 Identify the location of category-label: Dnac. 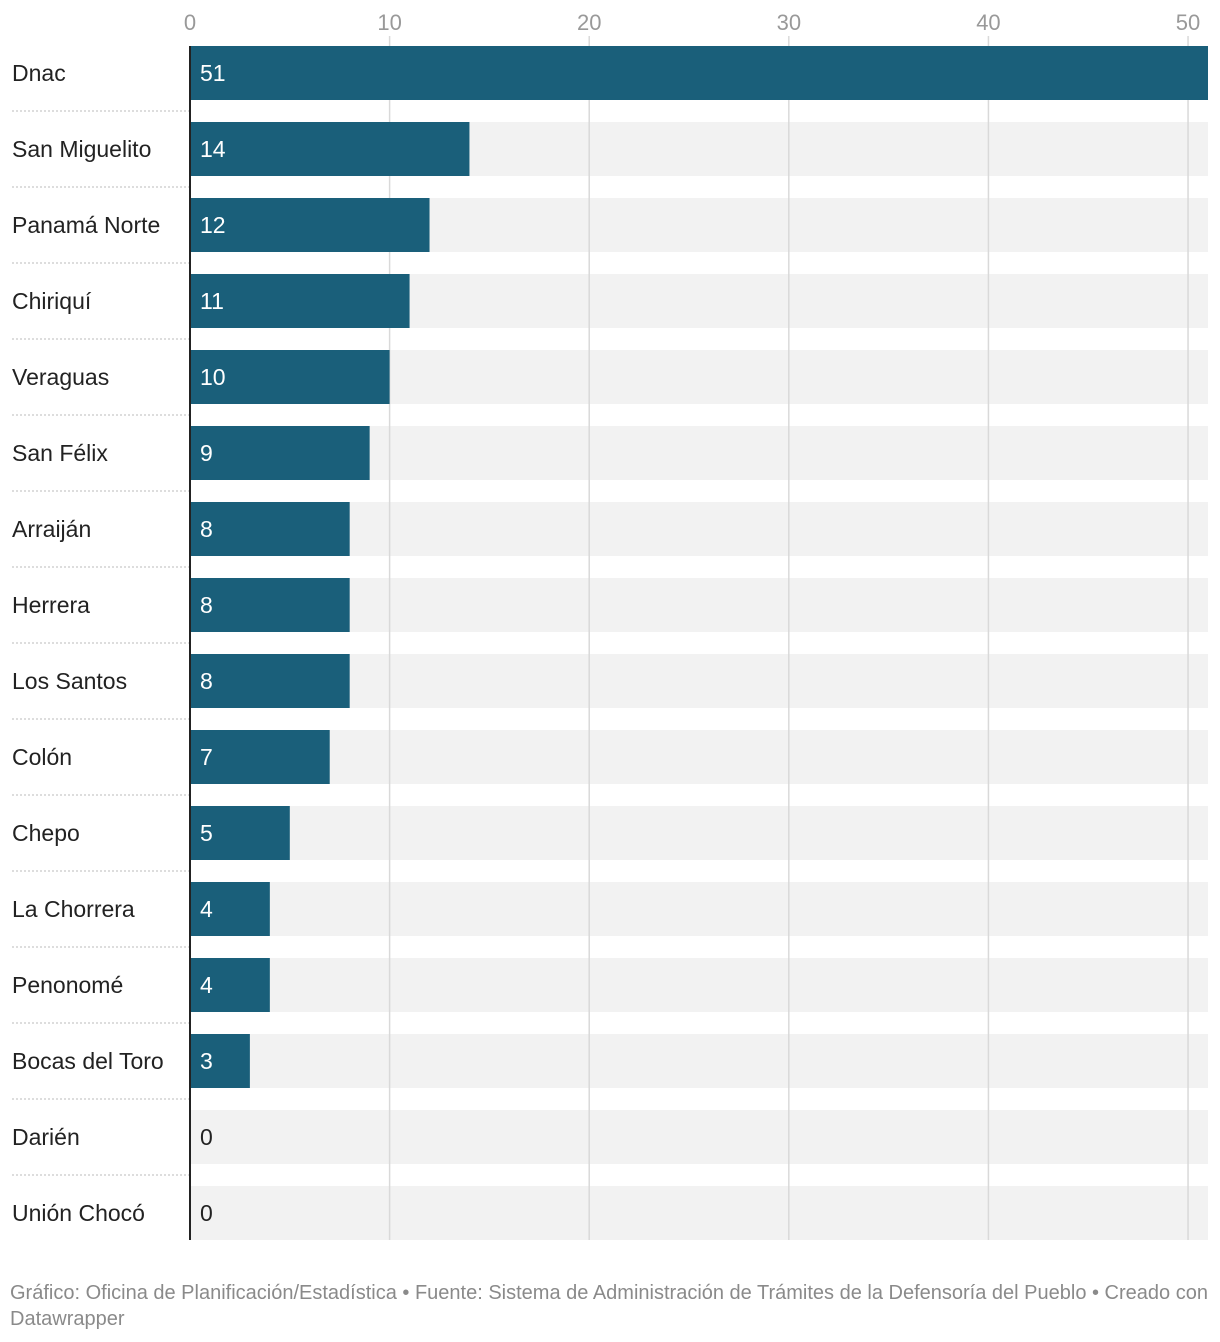
(39, 73).